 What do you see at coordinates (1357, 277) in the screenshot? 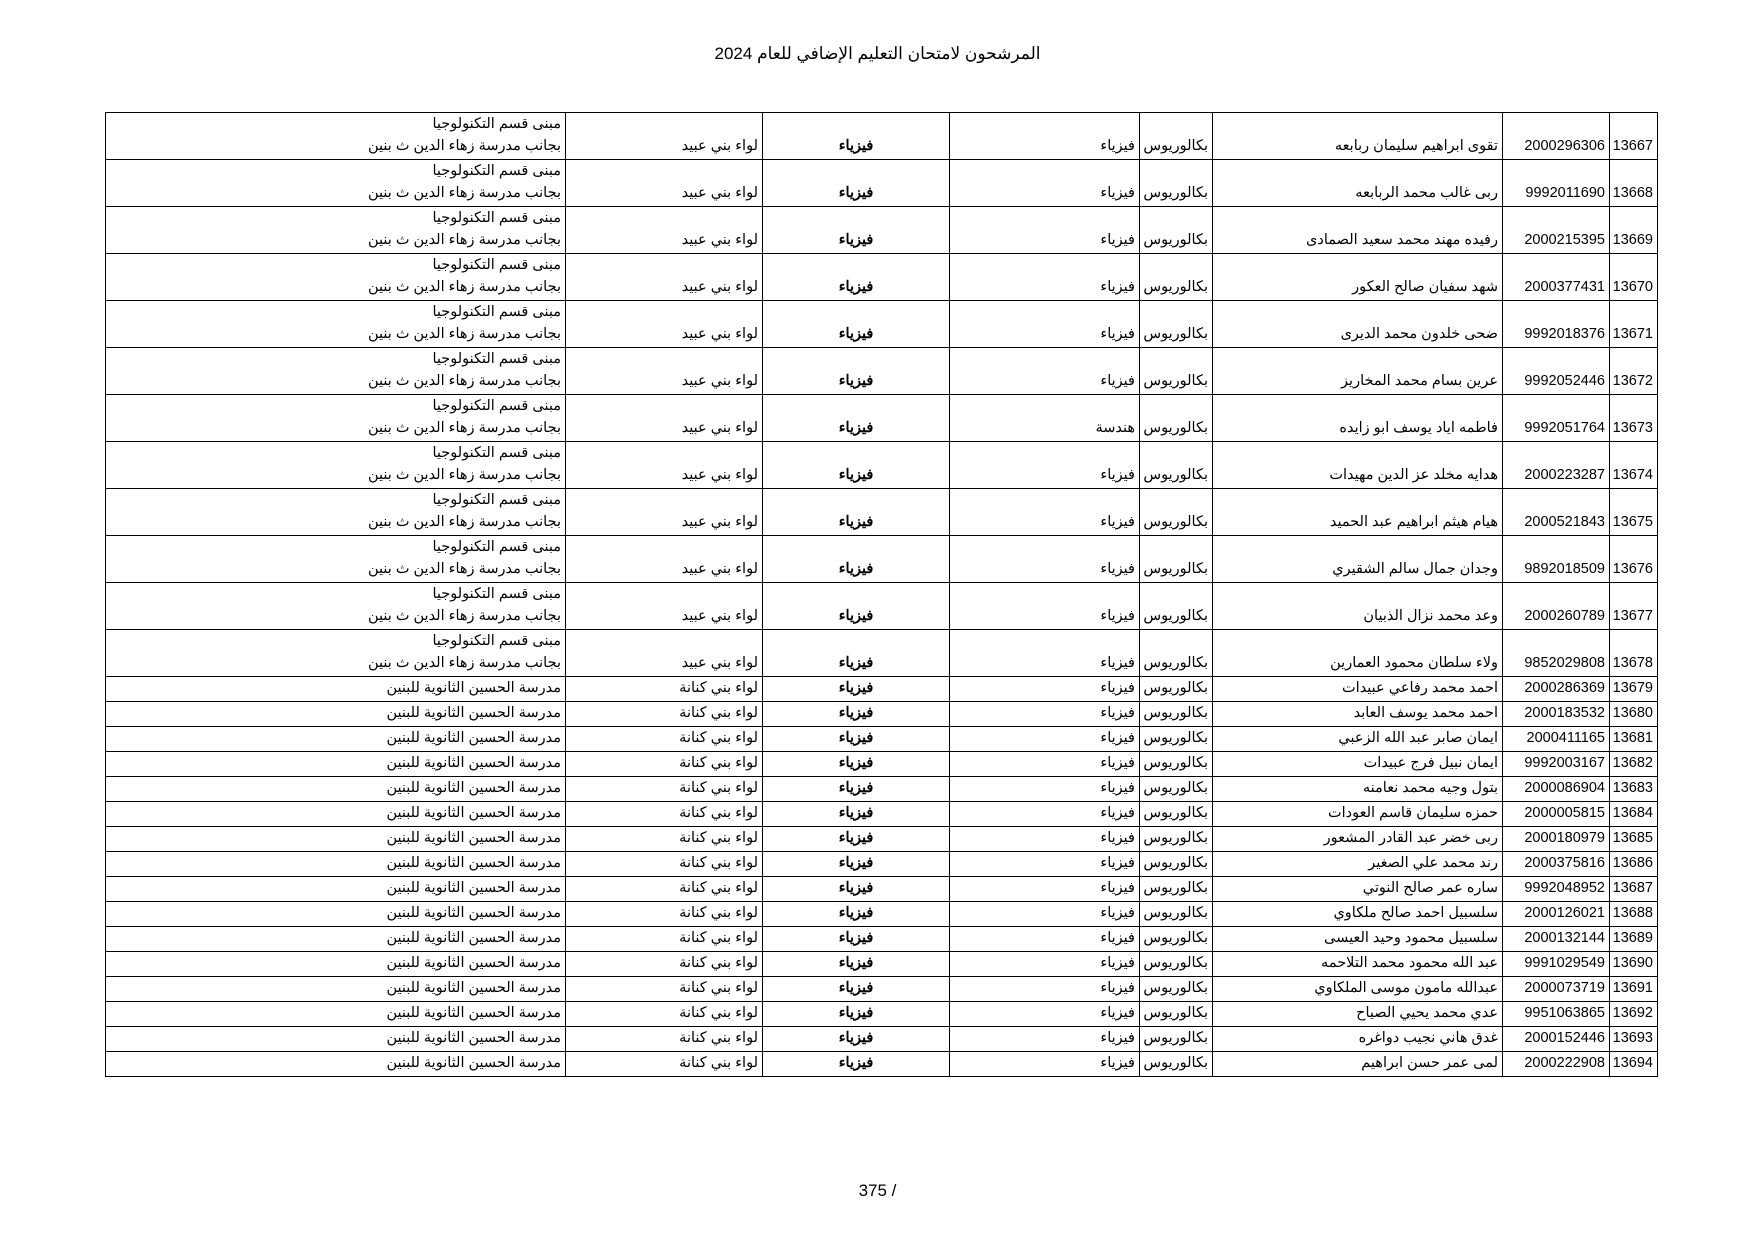
I see `cell-name: شهد سفيان صالح العكور` at bounding box center [1357, 277].